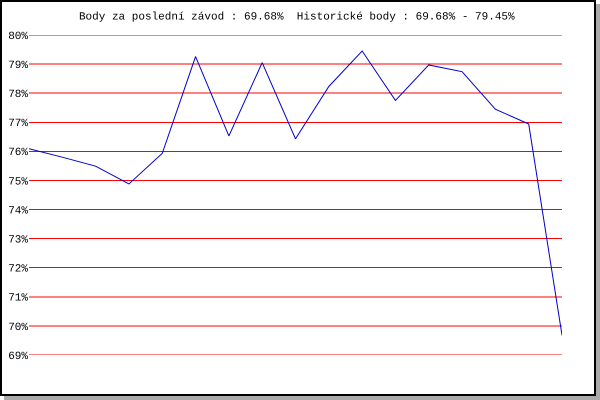  Describe the element at coordinates (18, 270) in the screenshot. I see `y-tick-label: 72%` at that location.